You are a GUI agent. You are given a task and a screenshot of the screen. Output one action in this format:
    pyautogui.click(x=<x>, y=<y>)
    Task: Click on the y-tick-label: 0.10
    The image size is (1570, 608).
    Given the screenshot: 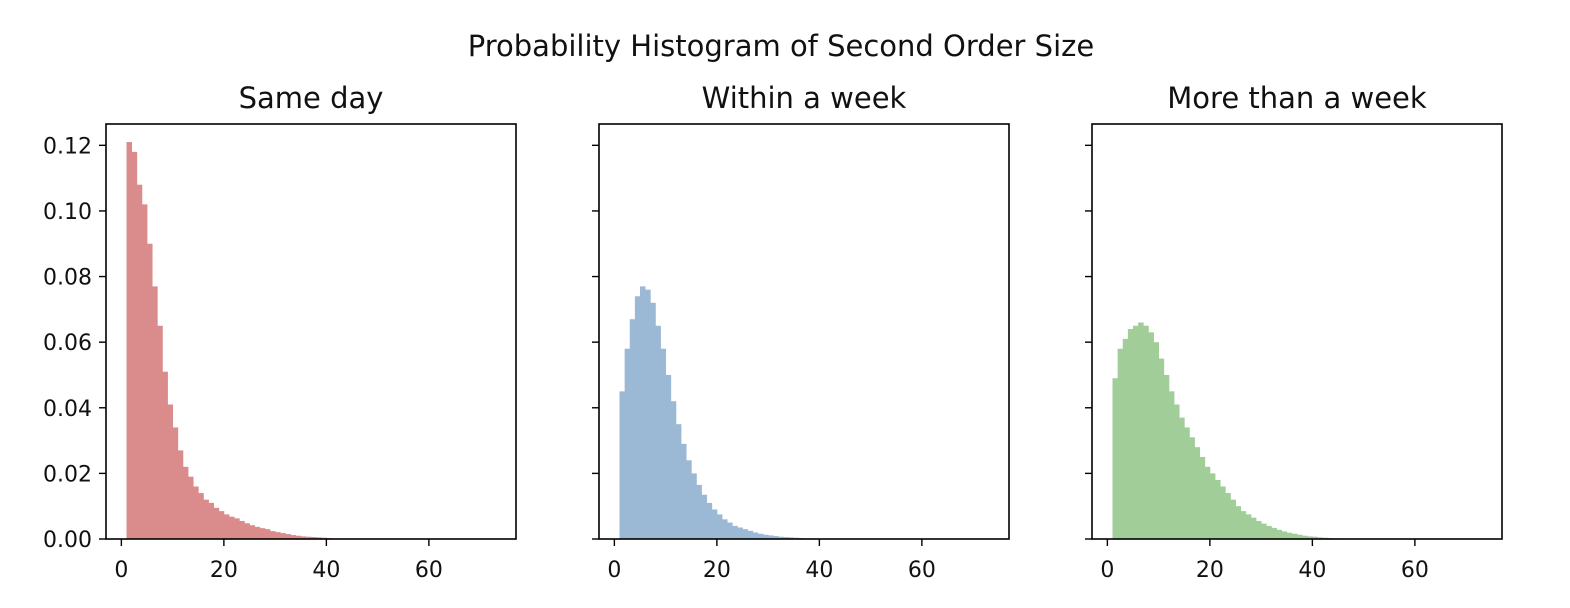 What is the action you would take?
    pyautogui.click(x=67, y=212)
    